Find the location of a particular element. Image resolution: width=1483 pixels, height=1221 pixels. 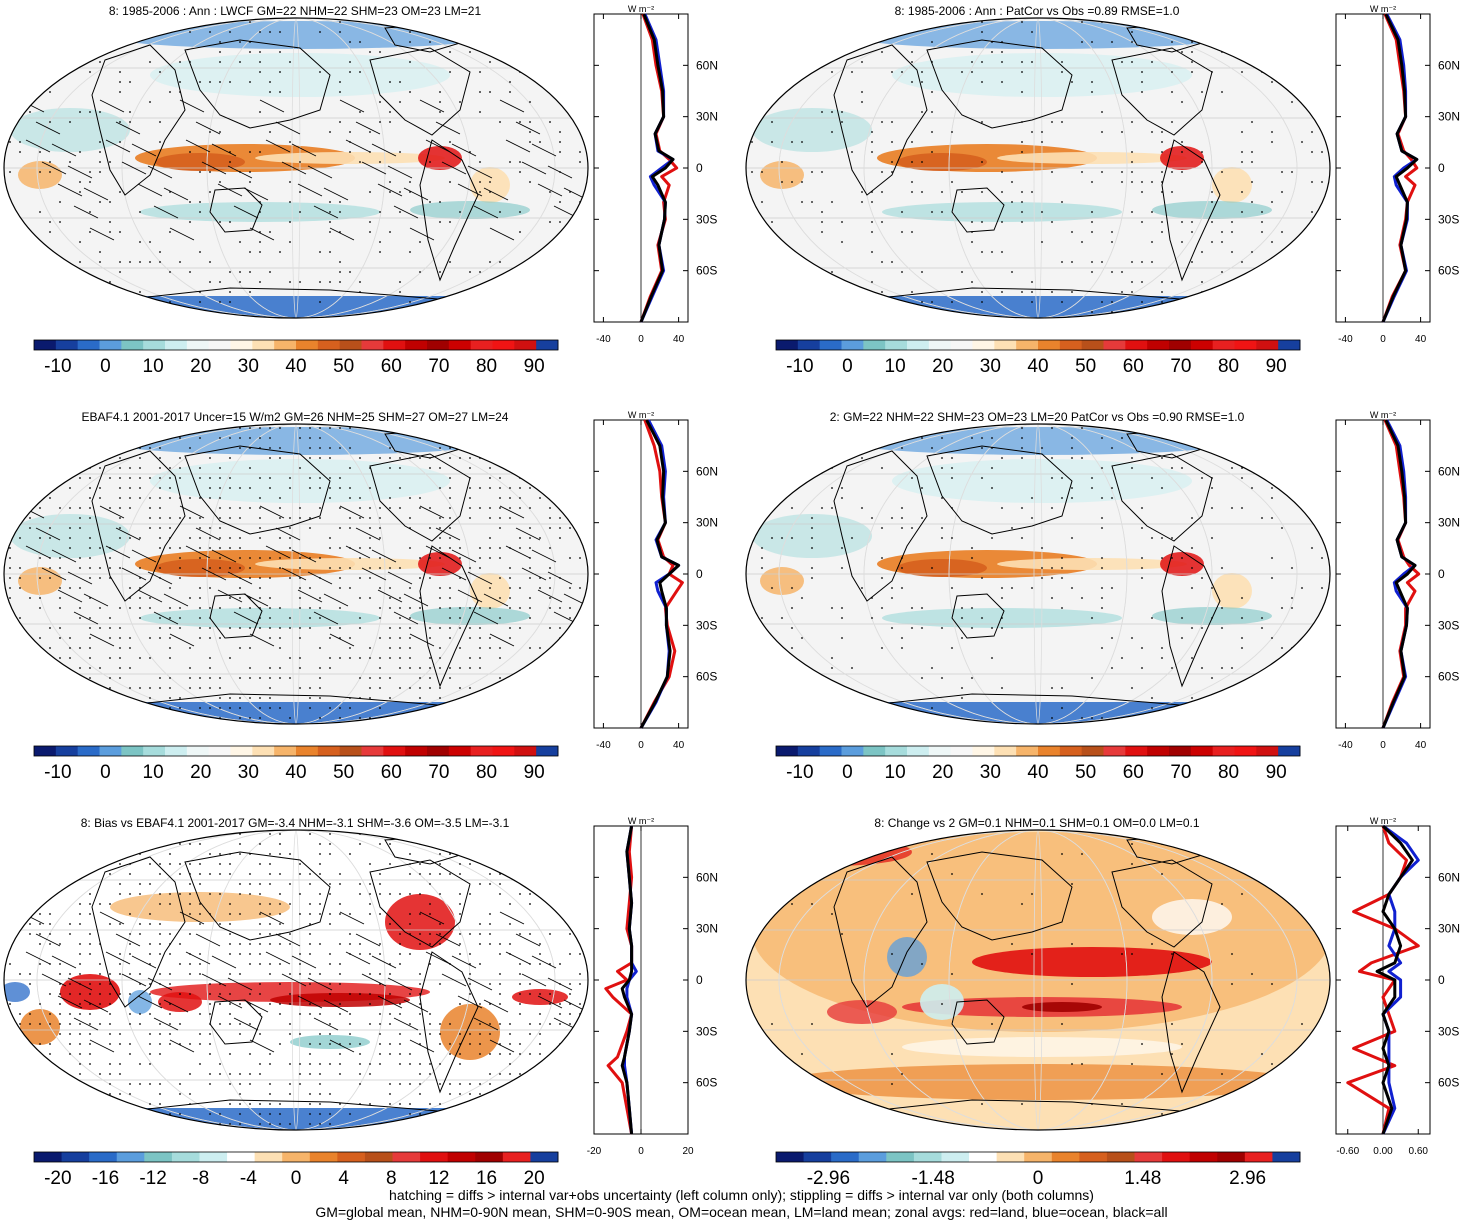

zonal-lat-label: 0 is located at coordinates (1441, 980).